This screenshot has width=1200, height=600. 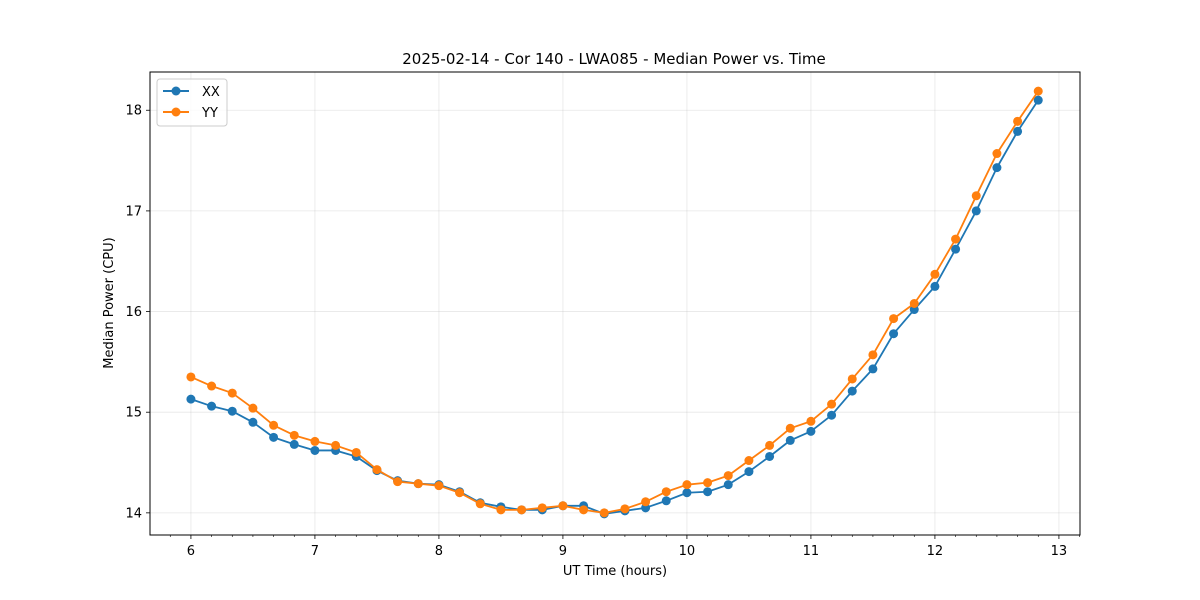 I want to click on y-tick-label: 15, so click(x=133, y=413).